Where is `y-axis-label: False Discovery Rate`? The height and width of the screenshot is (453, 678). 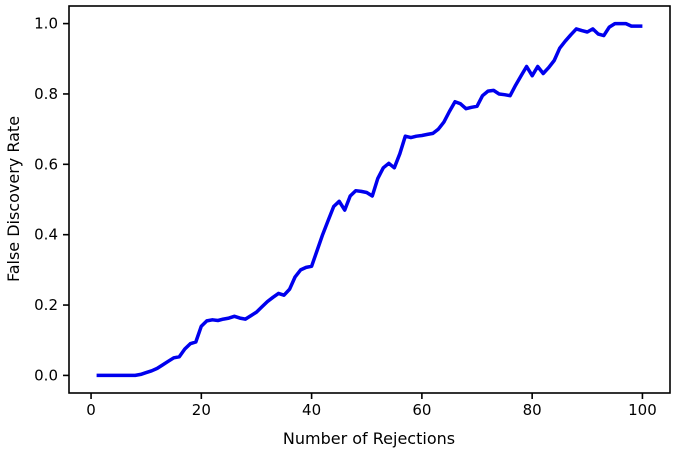
y-axis-label: False Discovery Rate is located at coordinates (13, 199).